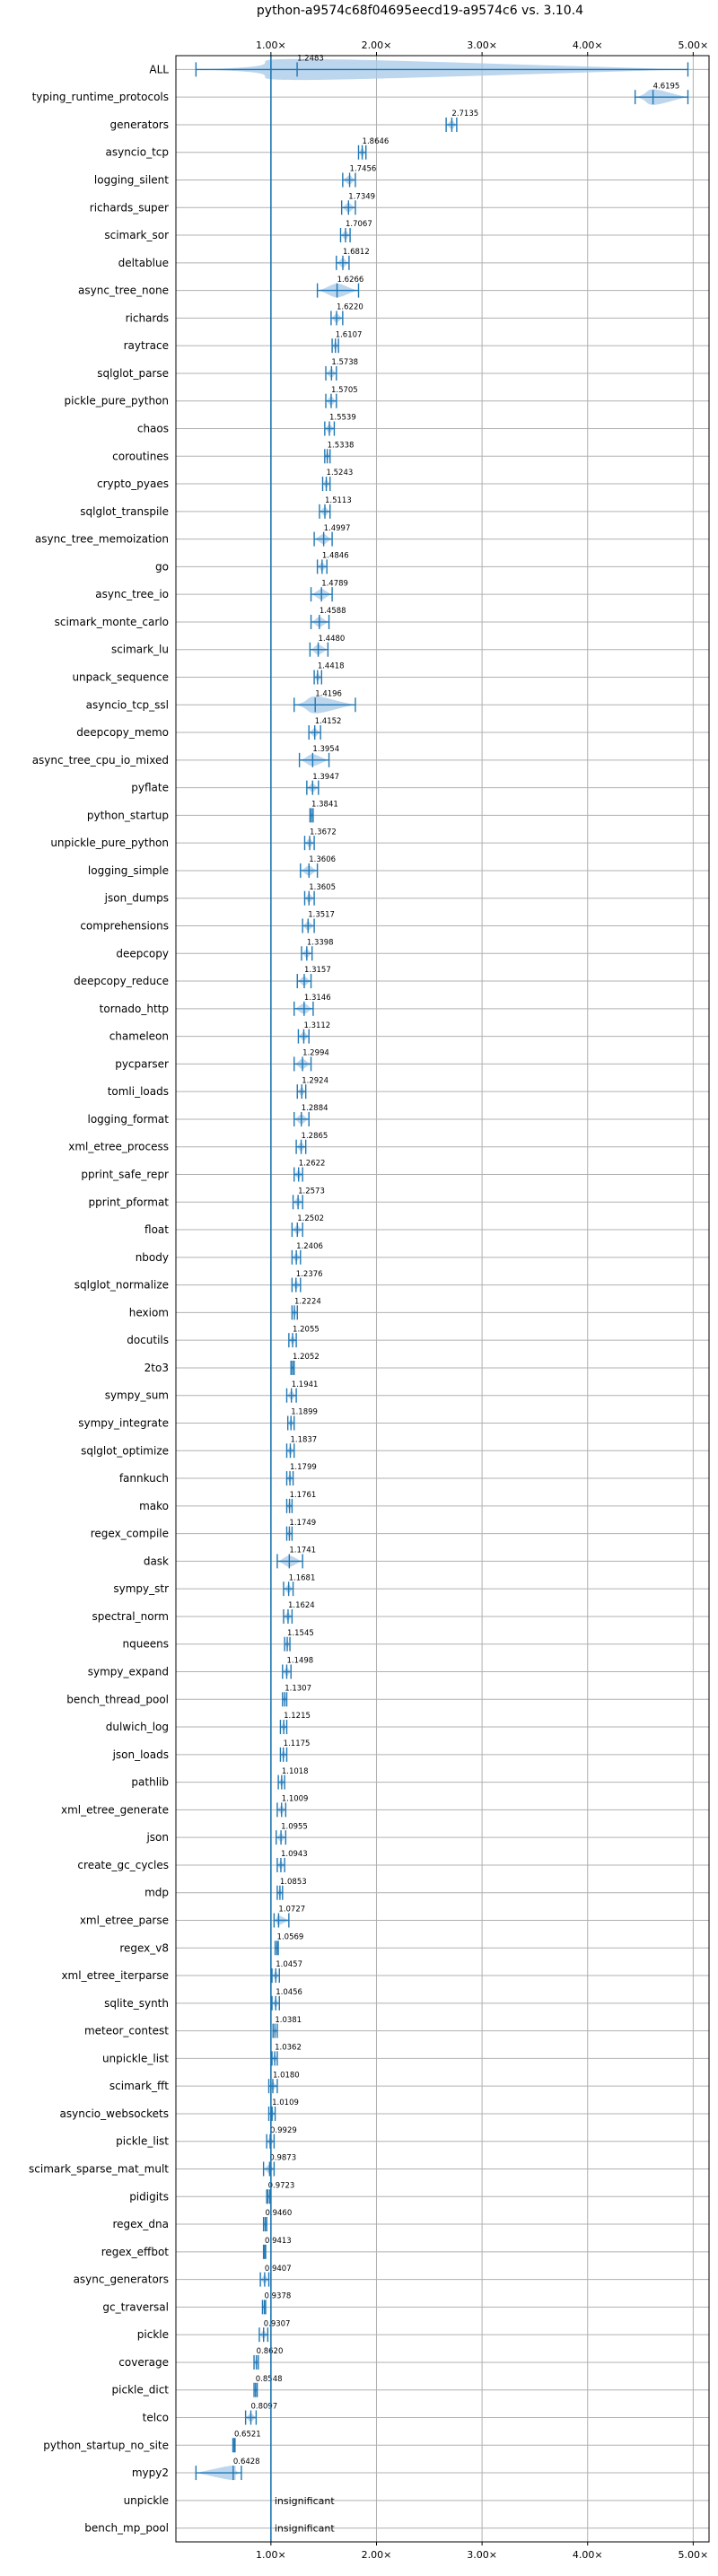  What do you see at coordinates (123, 291) in the screenshot?
I see `benchmark-label: async_tree_none` at bounding box center [123, 291].